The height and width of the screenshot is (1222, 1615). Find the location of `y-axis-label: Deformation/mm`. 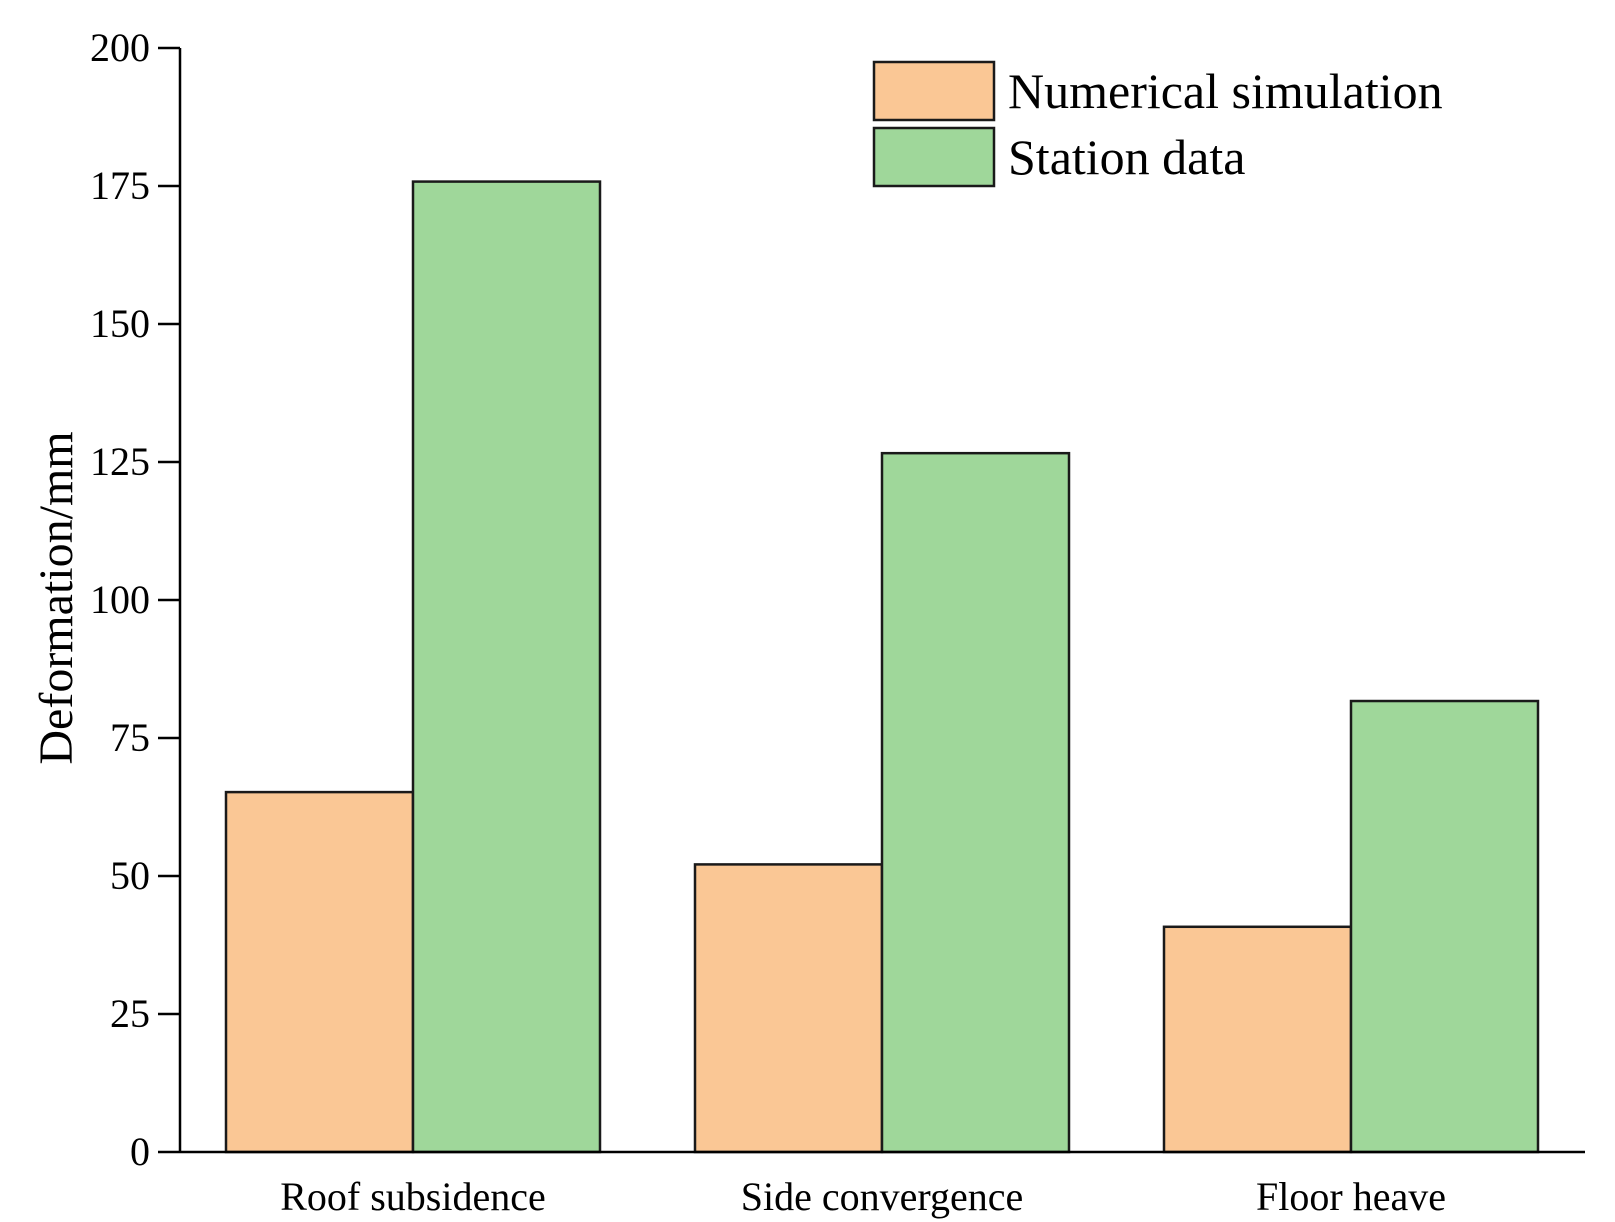

y-axis-label: Deformation/mm is located at coordinates (56, 597).